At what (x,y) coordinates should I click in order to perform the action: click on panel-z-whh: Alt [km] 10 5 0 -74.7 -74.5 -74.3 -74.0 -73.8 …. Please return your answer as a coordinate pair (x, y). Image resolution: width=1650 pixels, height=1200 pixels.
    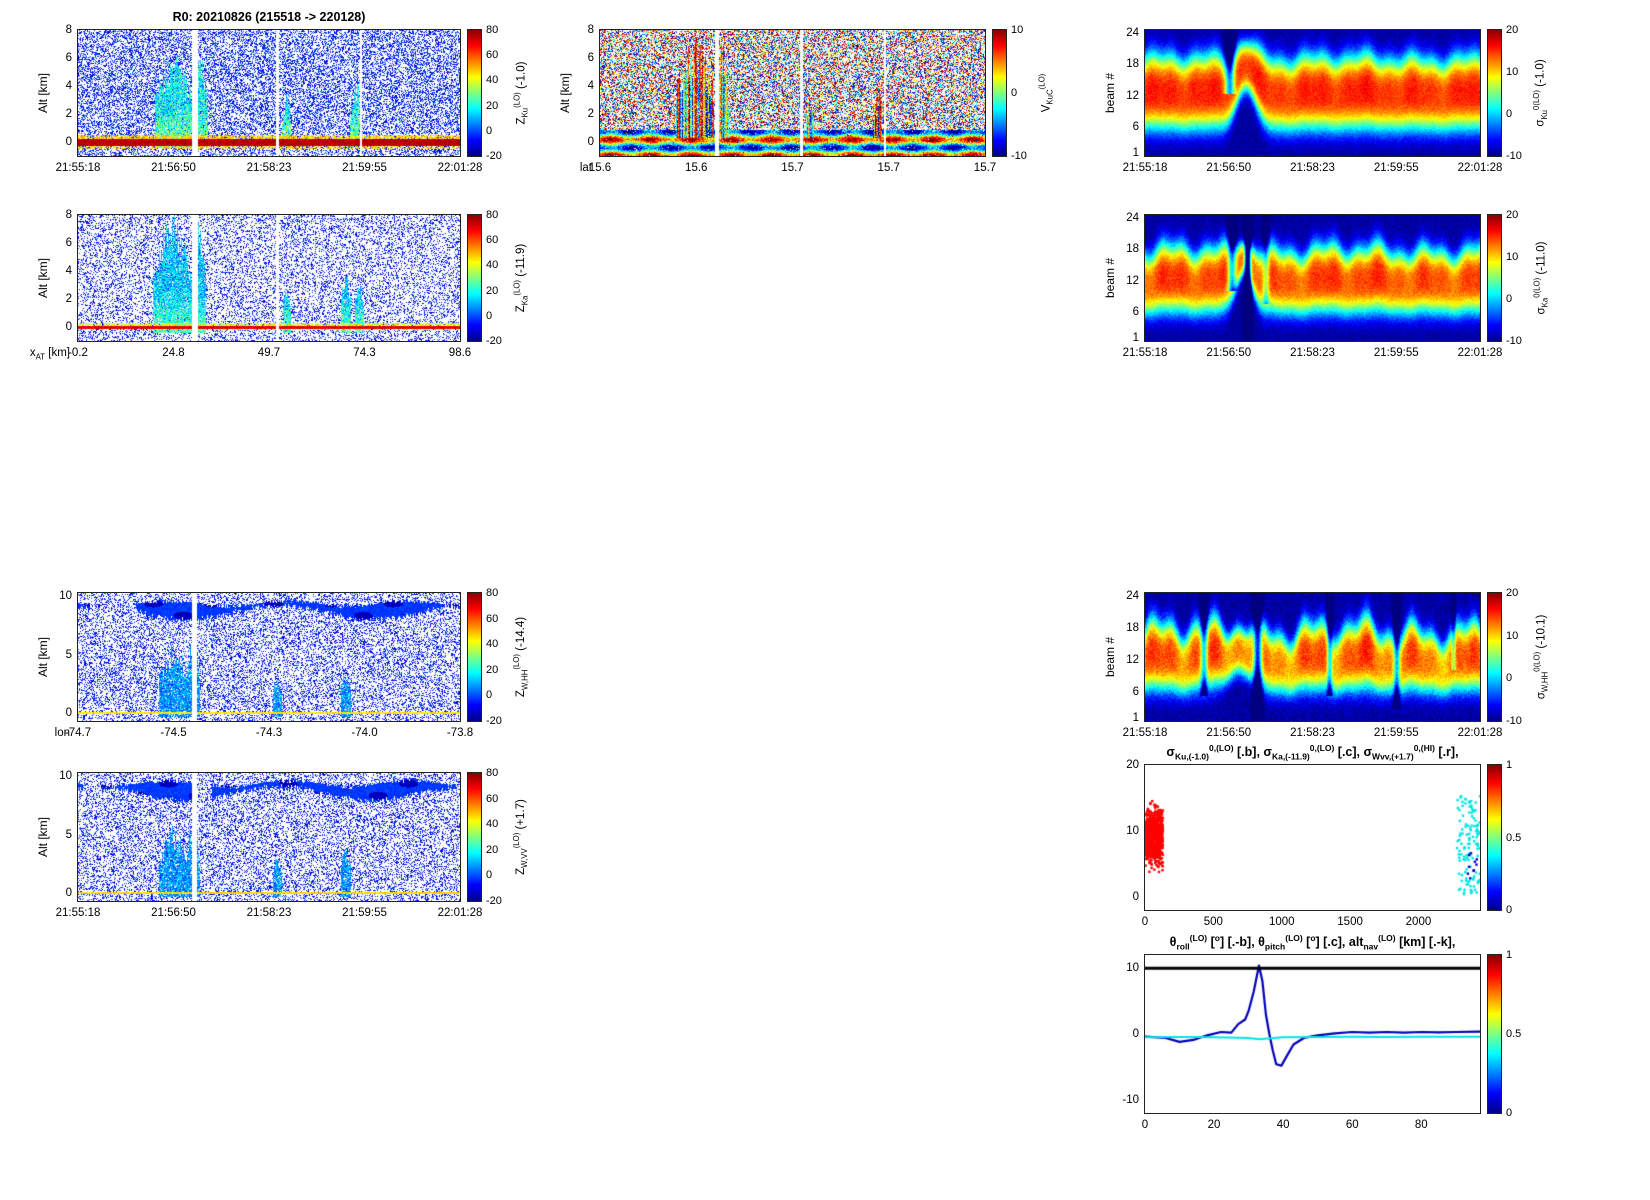
    Looking at the image, I should click on (282, 663).